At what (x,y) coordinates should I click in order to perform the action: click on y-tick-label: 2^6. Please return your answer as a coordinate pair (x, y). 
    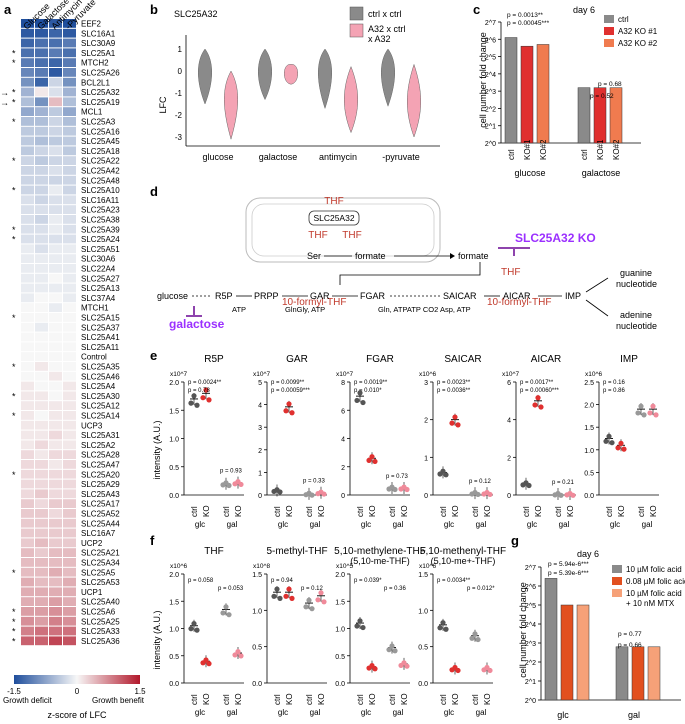
    Looking at the image, I should click on (530, 587).